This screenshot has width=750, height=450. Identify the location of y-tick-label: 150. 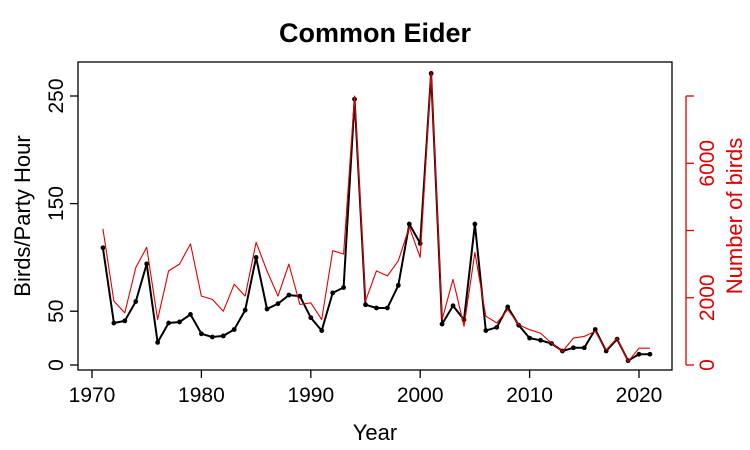
(56, 203).